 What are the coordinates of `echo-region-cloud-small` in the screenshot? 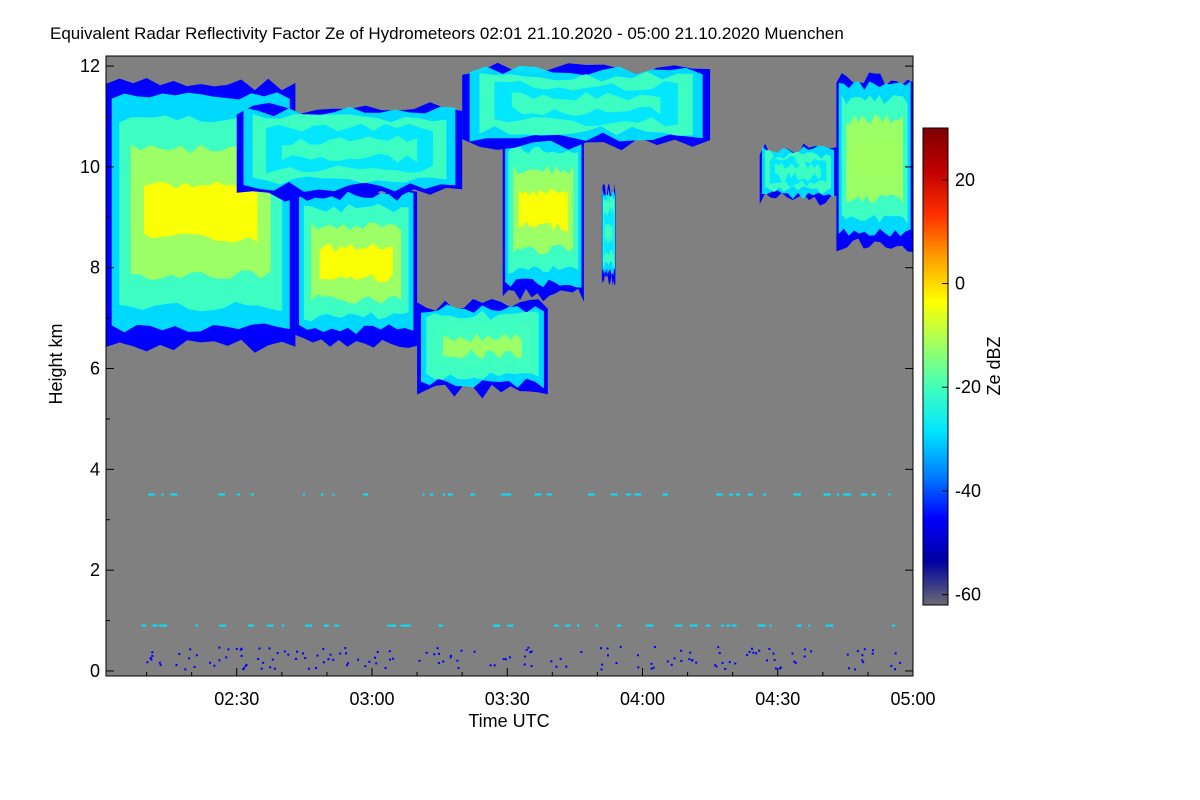 It's located at (608, 235).